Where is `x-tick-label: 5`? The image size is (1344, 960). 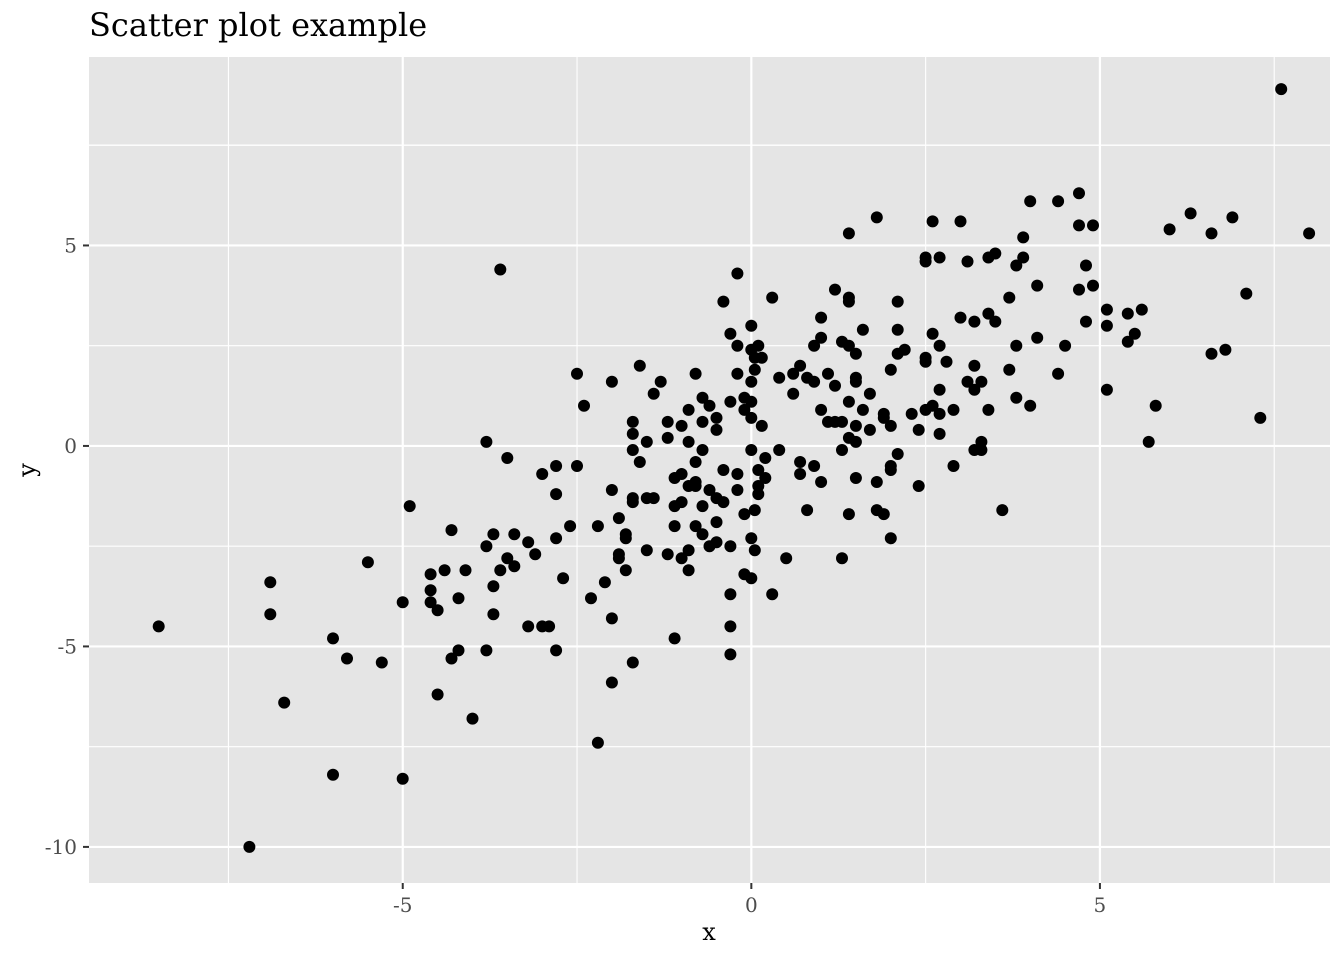
x-tick-label: 5 is located at coordinates (1100, 905).